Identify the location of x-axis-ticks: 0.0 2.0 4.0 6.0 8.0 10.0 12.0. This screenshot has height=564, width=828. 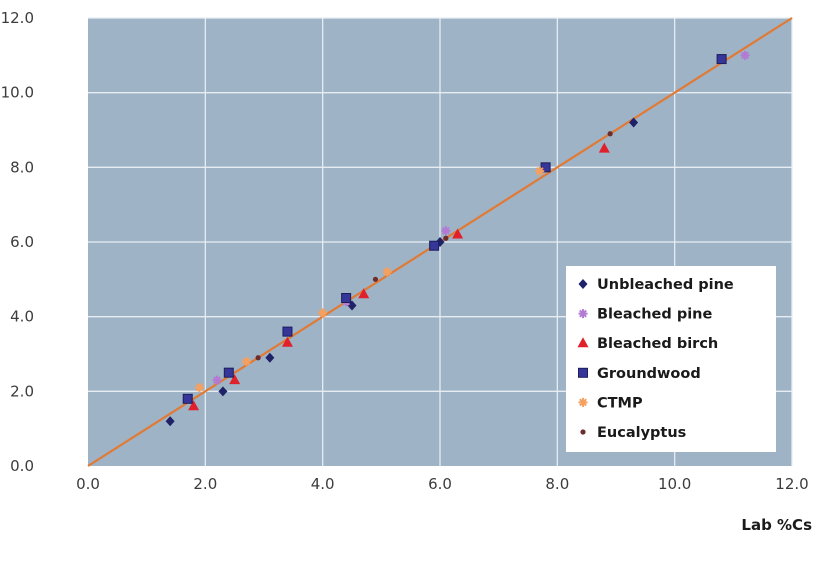
(442, 484).